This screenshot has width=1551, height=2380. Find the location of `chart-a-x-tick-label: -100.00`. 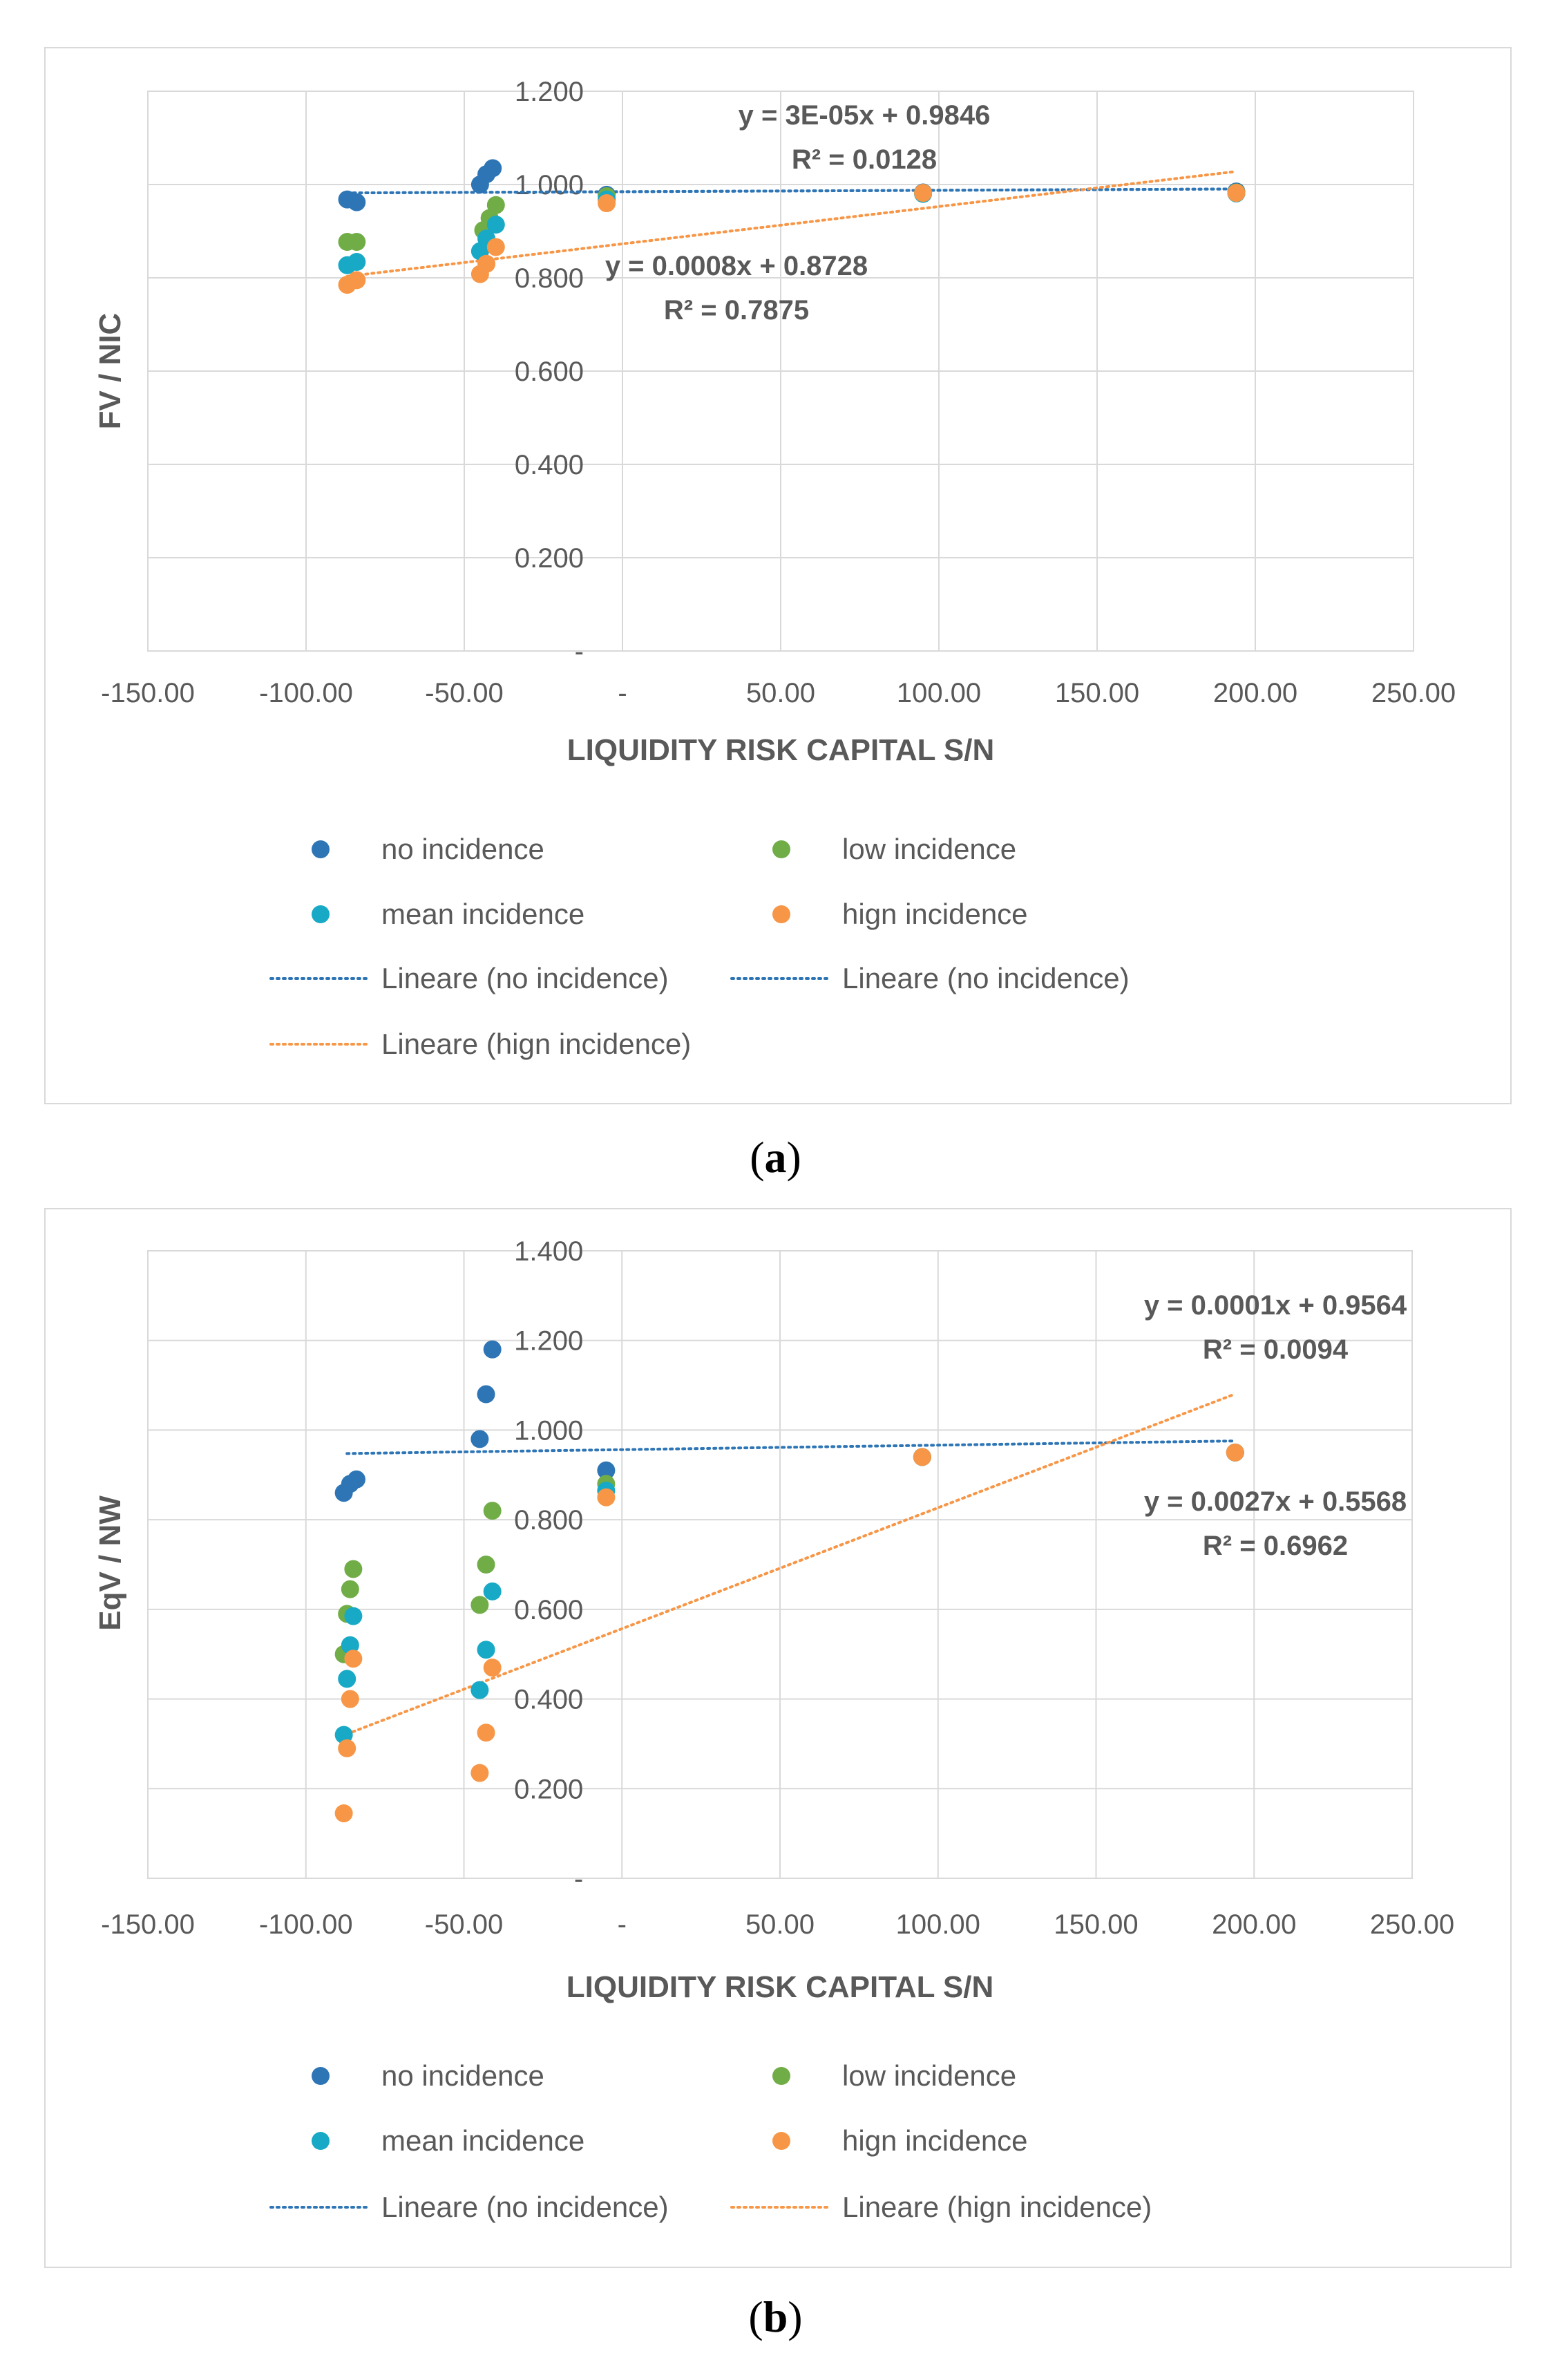

chart-a-x-tick-label: -100.00 is located at coordinates (306, 693).